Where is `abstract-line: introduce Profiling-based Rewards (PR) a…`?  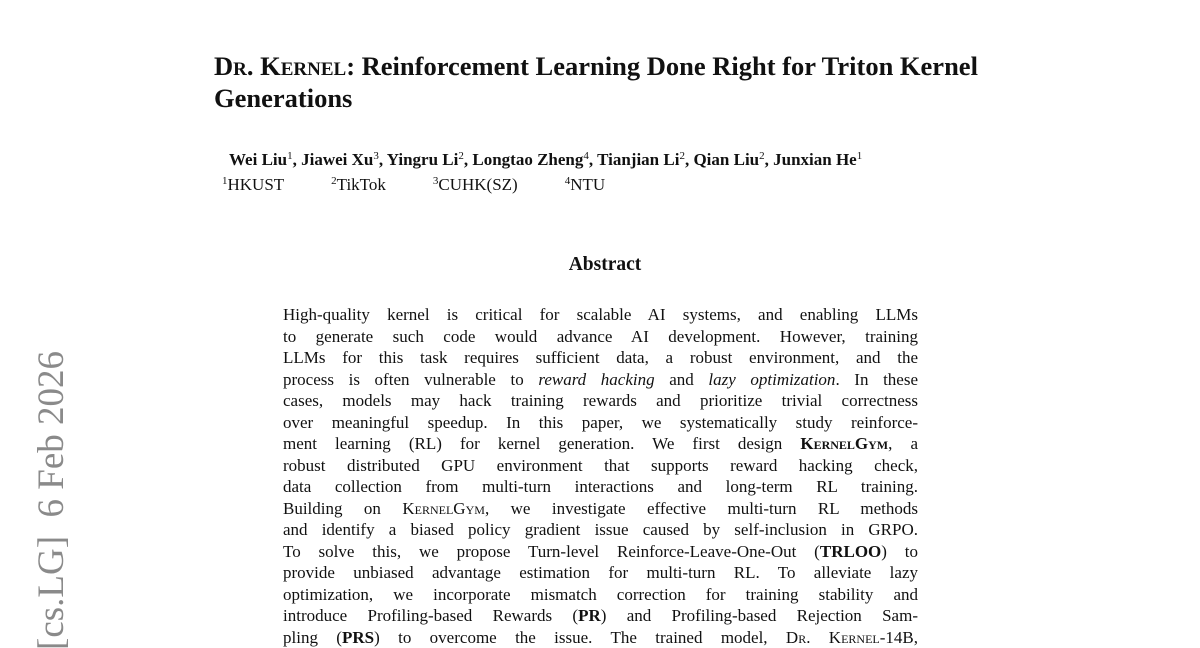 abstract-line: introduce Profiling-based Rewards (PR) a… is located at coordinates (600, 616).